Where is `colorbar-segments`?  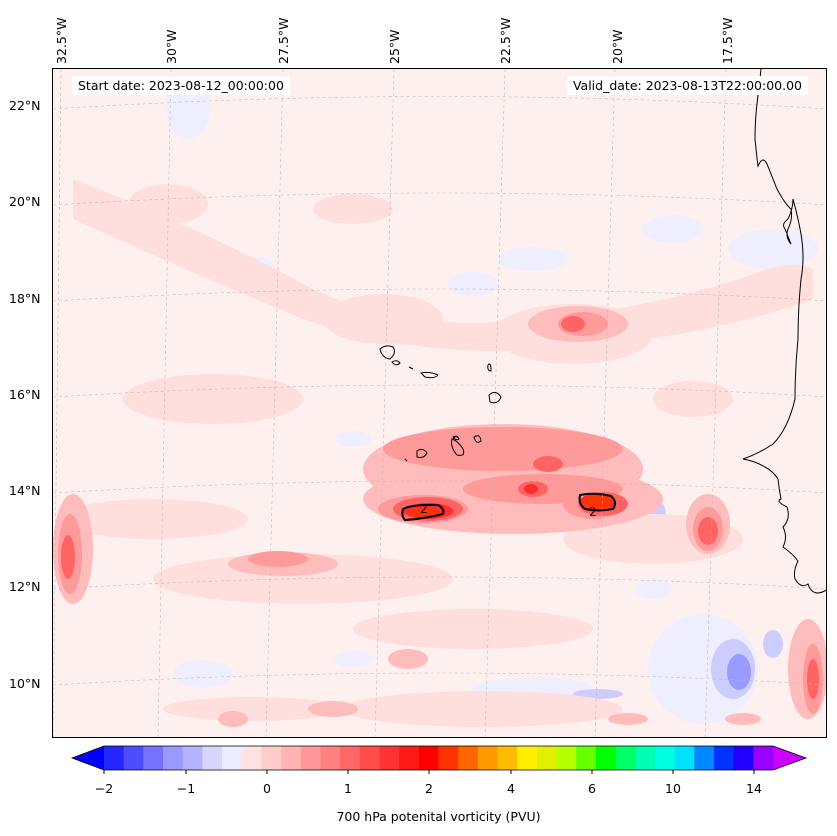 colorbar-segments is located at coordinates (439, 758).